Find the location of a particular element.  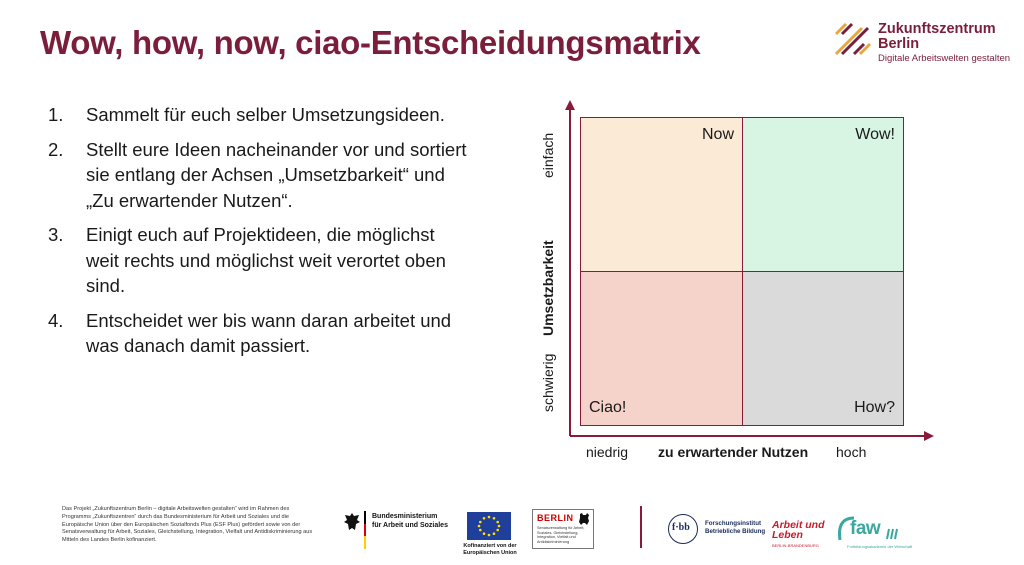

german-flag-bar-icon is located at coordinates (365, 530).